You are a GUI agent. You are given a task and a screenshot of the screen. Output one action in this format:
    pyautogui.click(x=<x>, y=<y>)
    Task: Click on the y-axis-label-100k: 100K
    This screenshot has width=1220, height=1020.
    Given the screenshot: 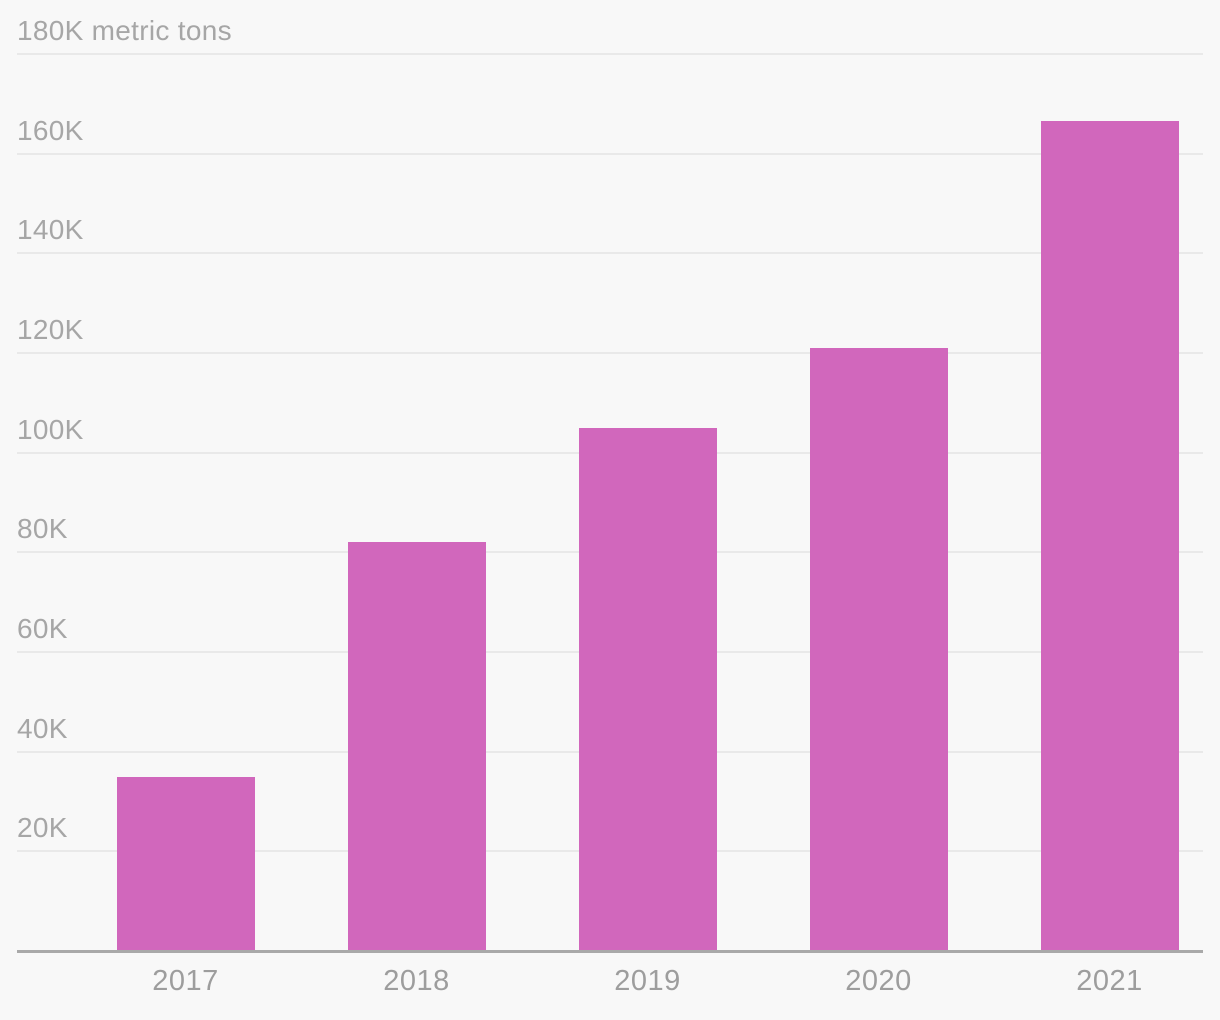 What is the action you would take?
    pyautogui.click(x=50, y=429)
    